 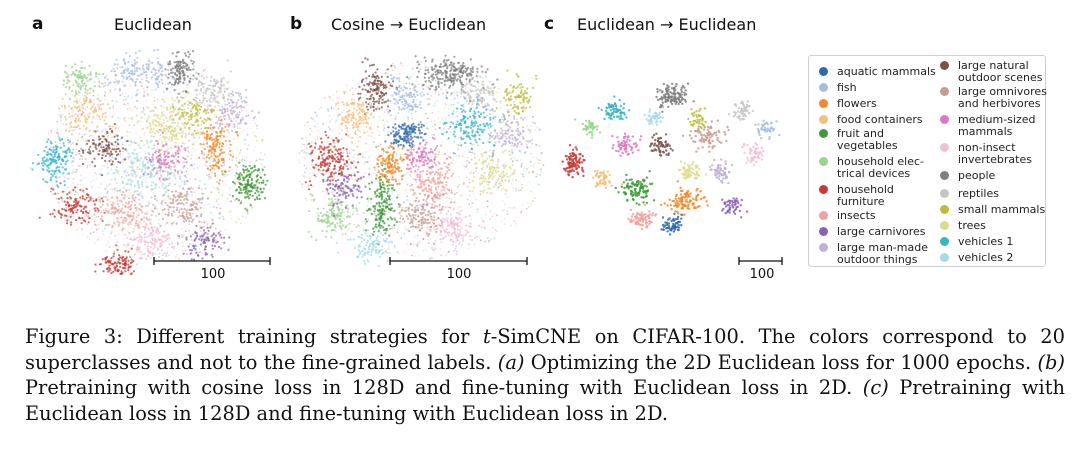 I want to click on panel-c-scale-label: 100, so click(x=762, y=274).